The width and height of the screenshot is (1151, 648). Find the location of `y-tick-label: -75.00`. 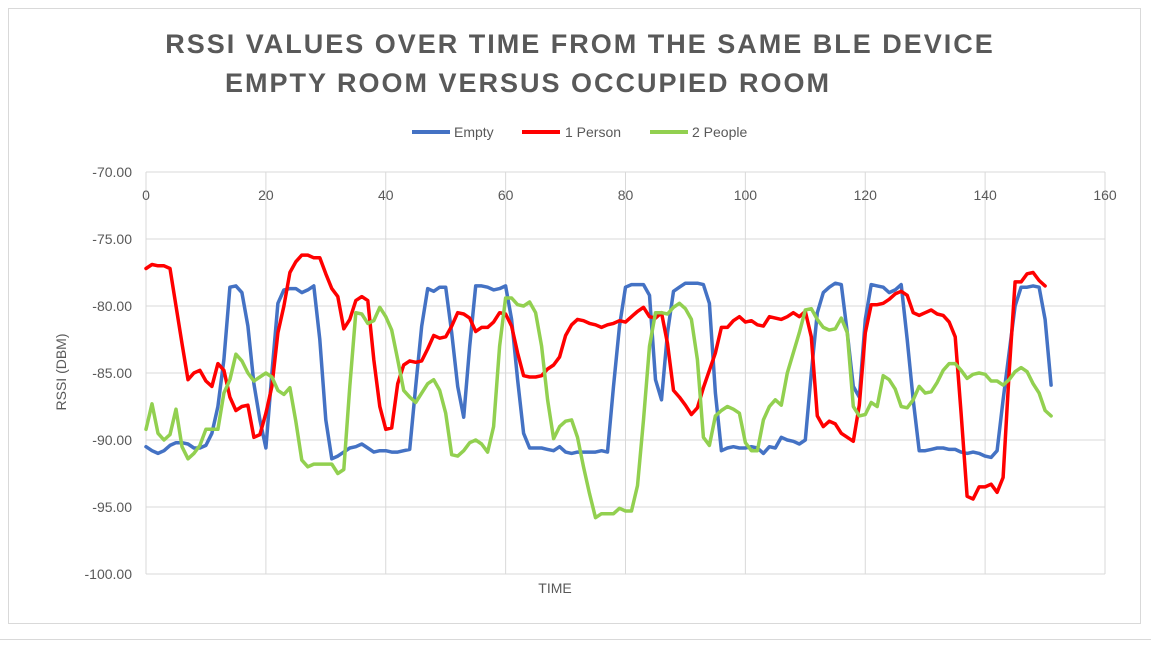

y-tick-label: -75.00 is located at coordinates (112, 239).